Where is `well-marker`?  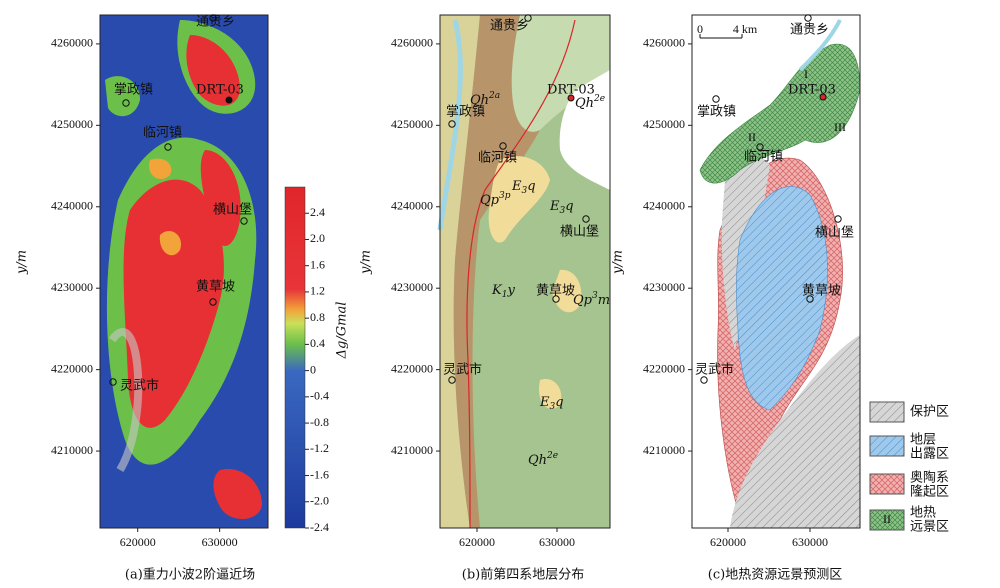
well-marker is located at coordinates (229, 100).